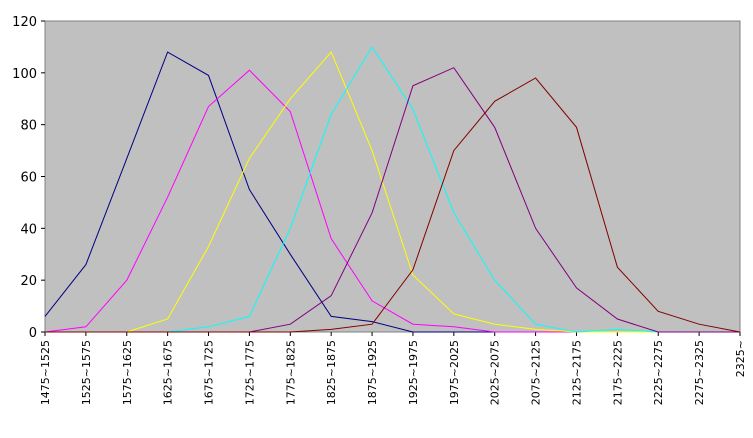 The image size is (753, 438). I want to click on x-tick-label: 1475~1525, so click(45, 372).